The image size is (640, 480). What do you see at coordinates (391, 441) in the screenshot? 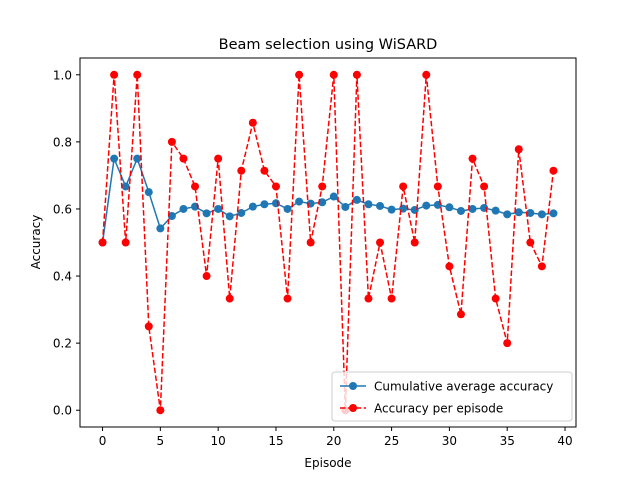
I see `x-tick-label-5: 25` at bounding box center [391, 441].